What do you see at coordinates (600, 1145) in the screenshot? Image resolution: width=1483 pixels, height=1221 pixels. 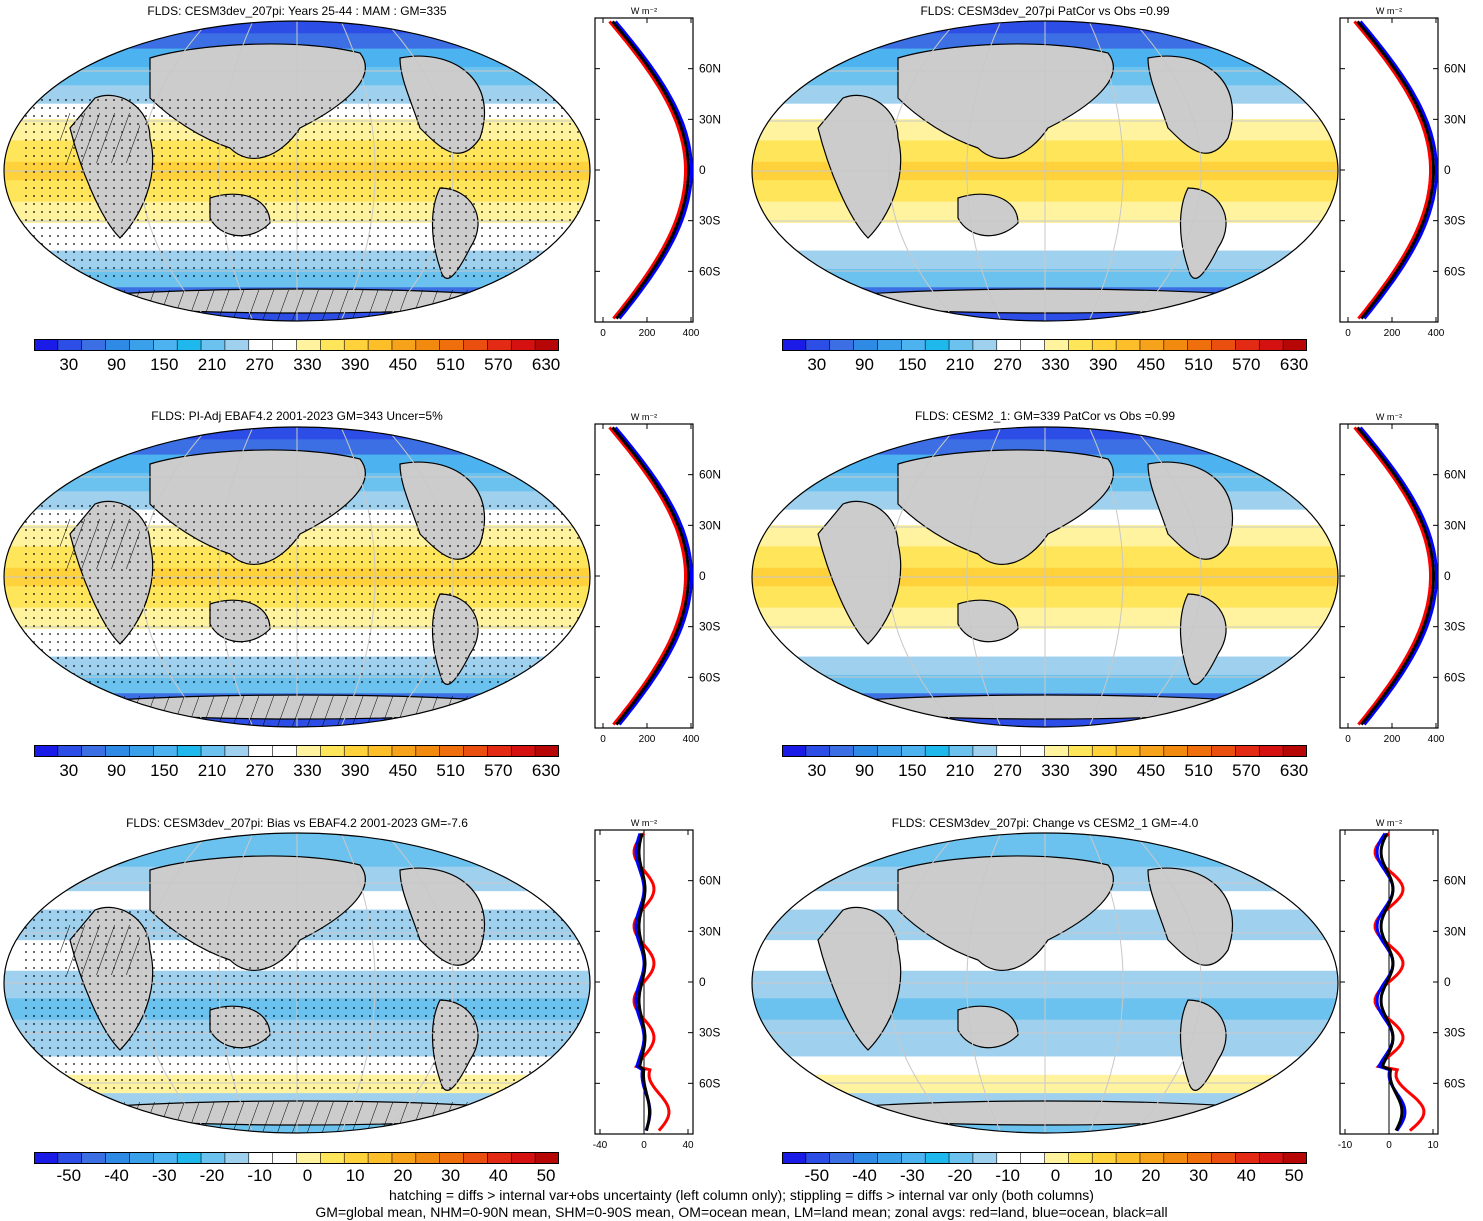 I see `zonal-x-tick-label: -40` at bounding box center [600, 1145].